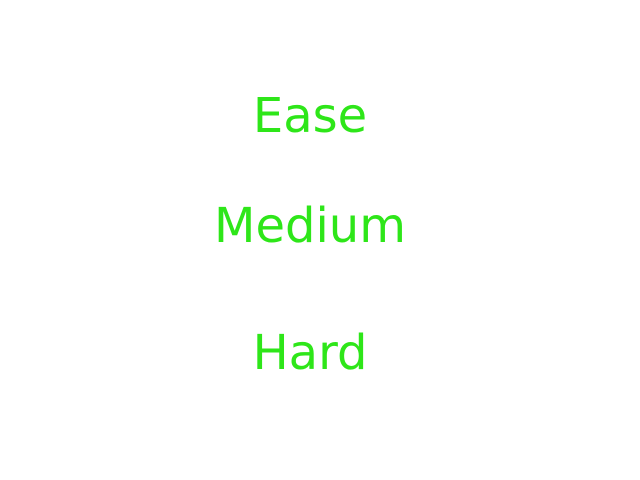 This screenshot has width=640, height=480. Describe the element at coordinates (310, 116) in the screenshot. I see `difficulty-option-easy: Ease` at that location.